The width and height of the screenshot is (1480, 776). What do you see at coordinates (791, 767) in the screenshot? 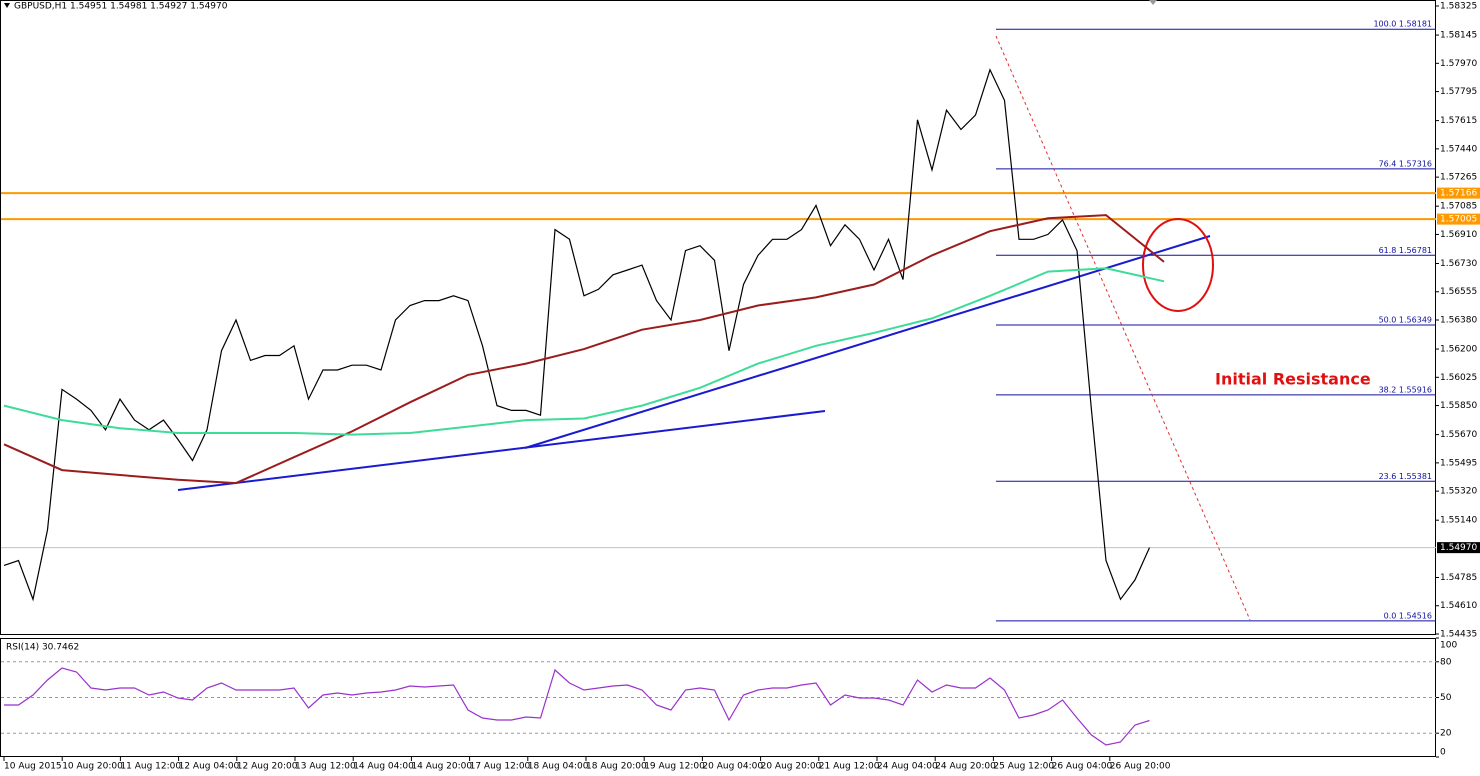
I see `x-tick-label: 20 Aug 20:00` at bounding box center [791, 767].